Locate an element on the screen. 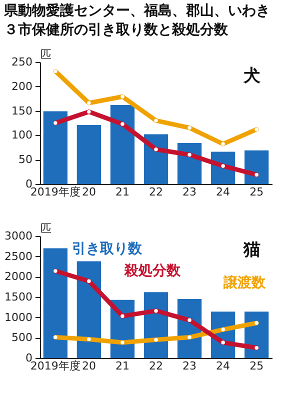  y-tick-label: 500 is located at coordinates (22, 337).